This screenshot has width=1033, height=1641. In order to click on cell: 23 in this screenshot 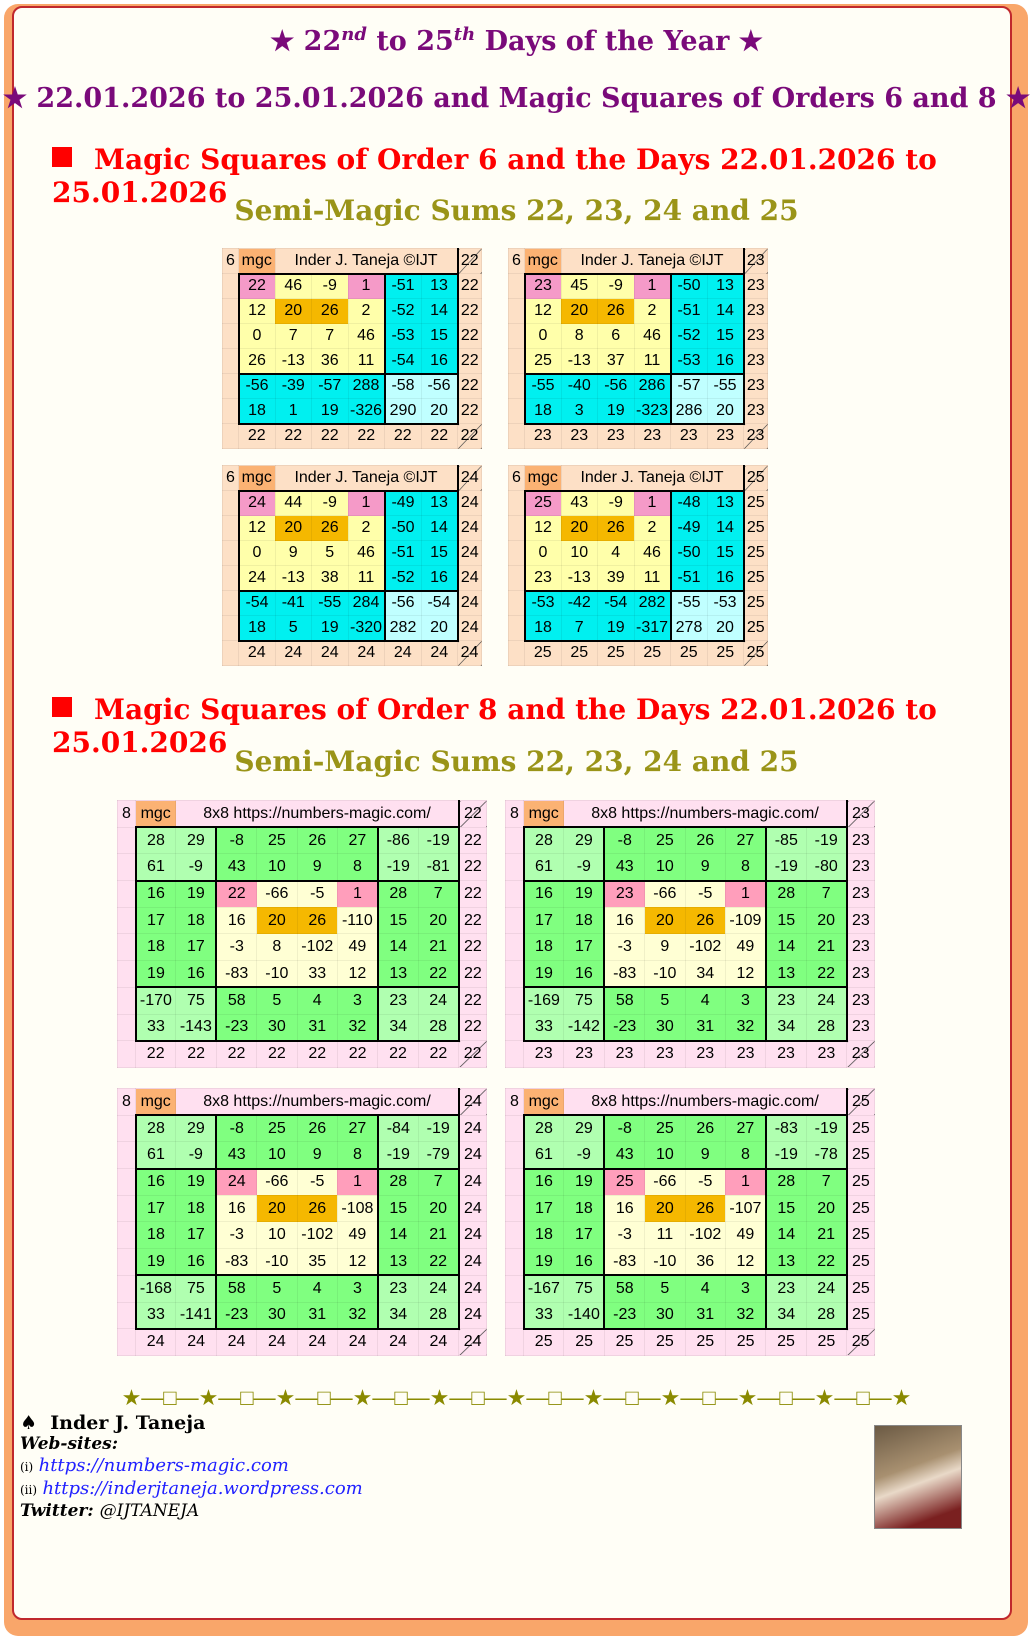, I will do `click(397, 1000)`.